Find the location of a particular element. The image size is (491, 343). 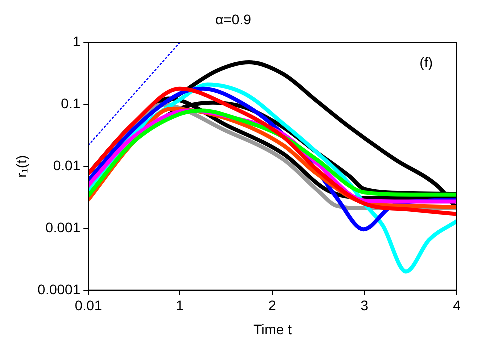

chart-title: α=0.9 is located at coordinates (234, 19).